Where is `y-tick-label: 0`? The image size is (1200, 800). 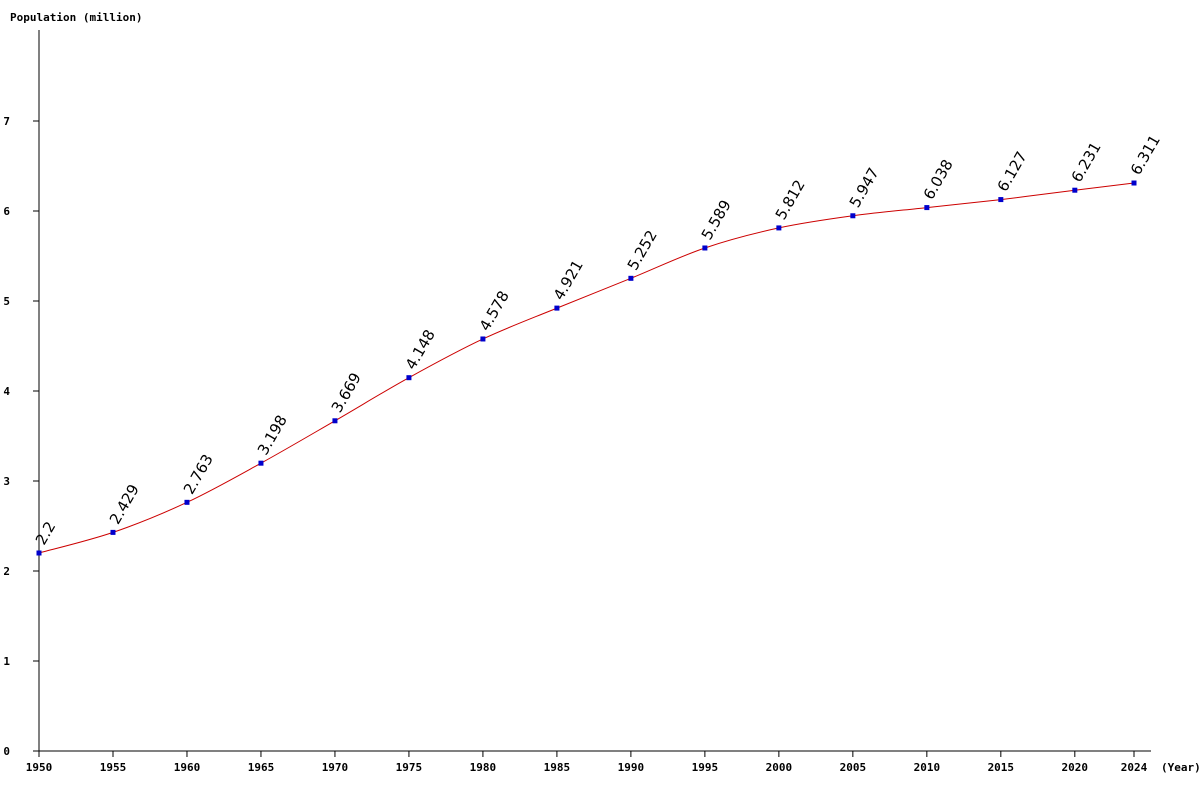 y-tick-label: 0 is located at coordinates (6, 751).